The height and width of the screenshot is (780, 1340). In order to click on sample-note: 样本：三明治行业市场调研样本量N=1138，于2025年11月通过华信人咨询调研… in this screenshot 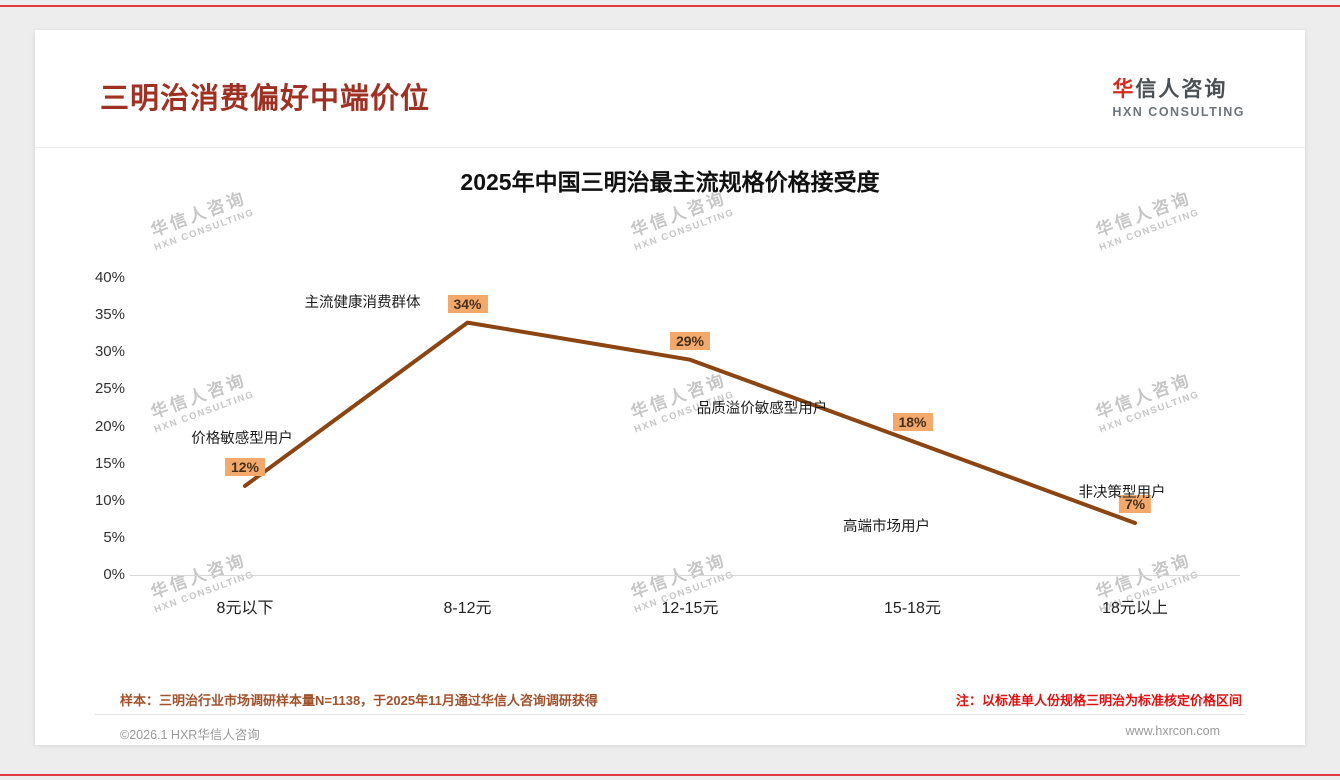, I will do `click(359, 700)`.